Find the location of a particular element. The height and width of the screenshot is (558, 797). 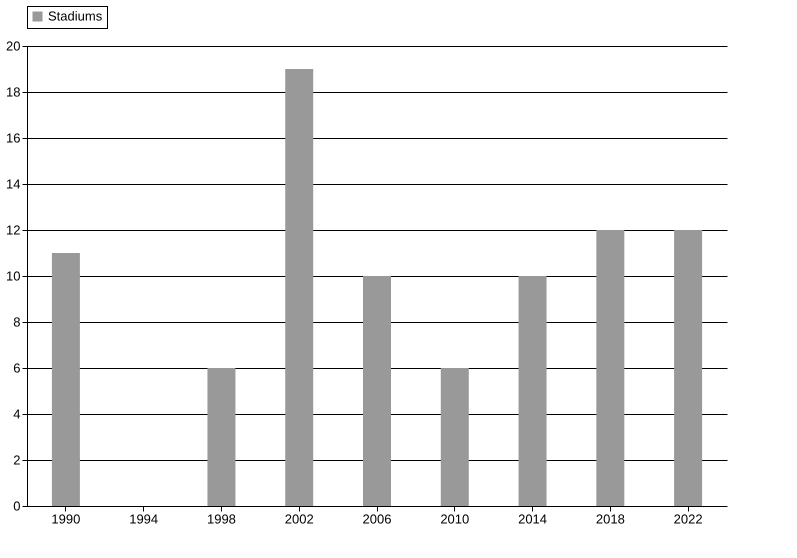

y-tick-label: 8 is located at coordinates (16, 322).